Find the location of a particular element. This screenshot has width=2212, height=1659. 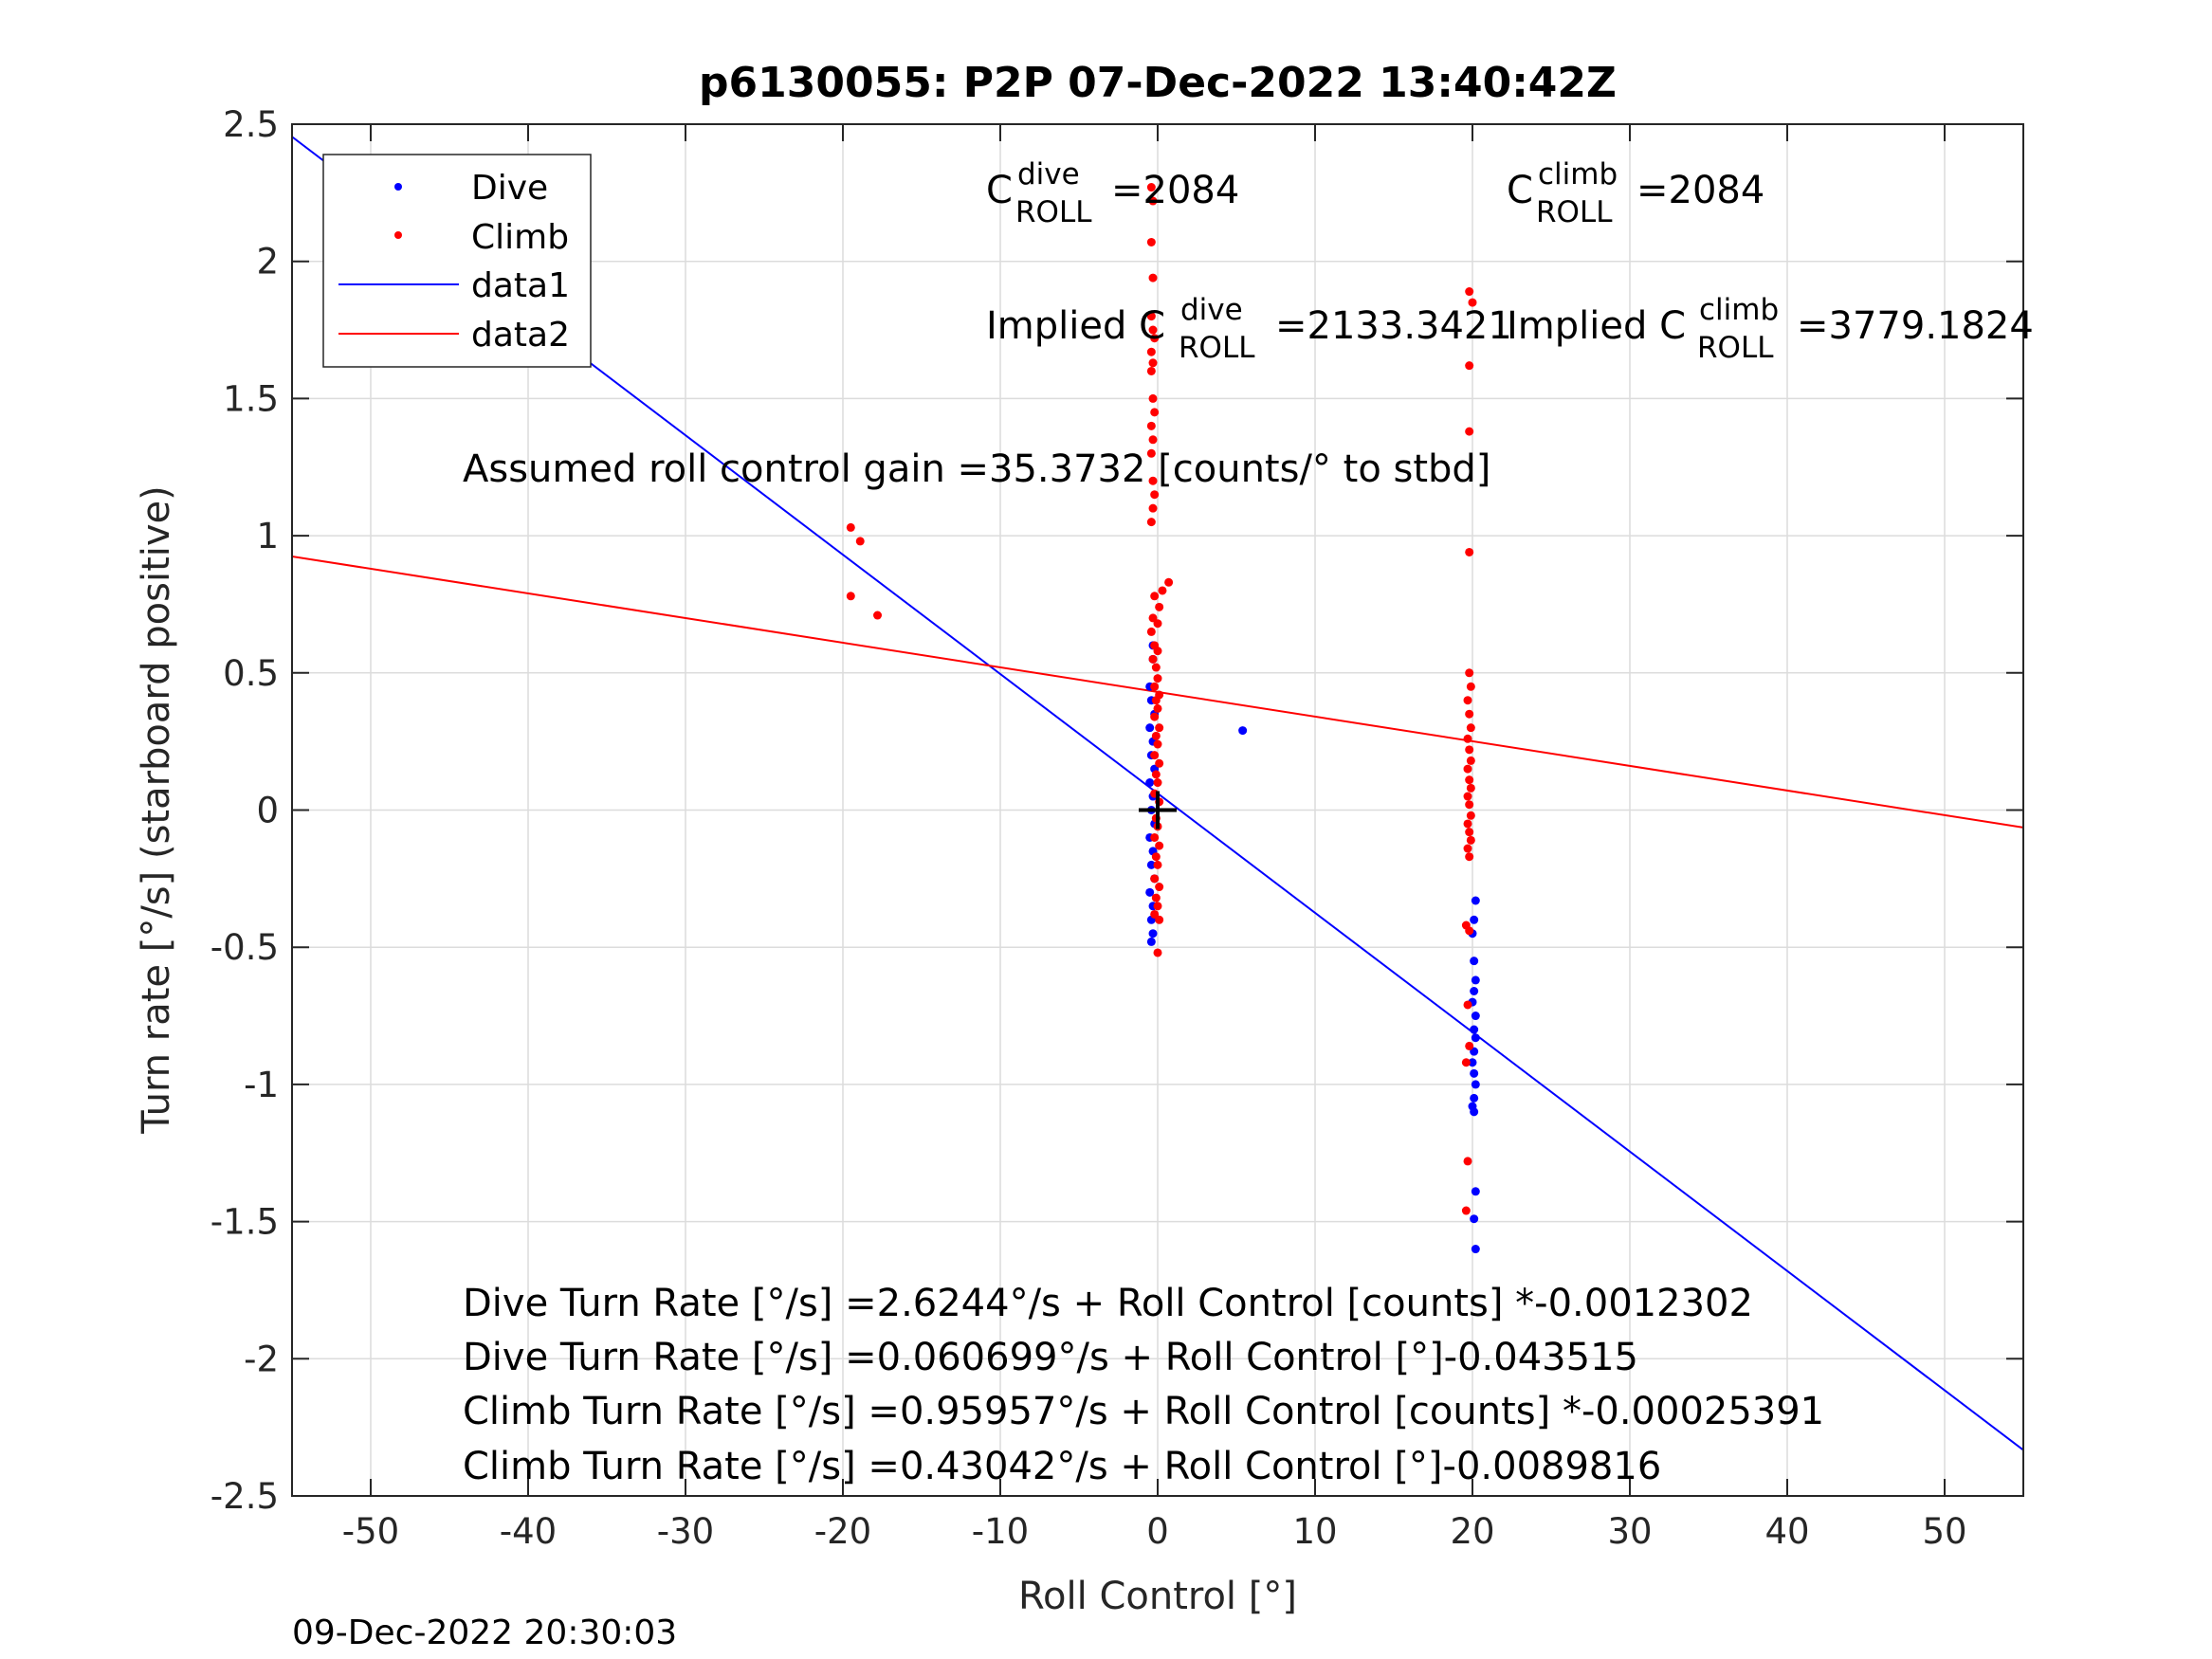

chart-title: p6130055: P2P 07-Dec-2022 13:40:42Z is located at coordinates (1158, 83).